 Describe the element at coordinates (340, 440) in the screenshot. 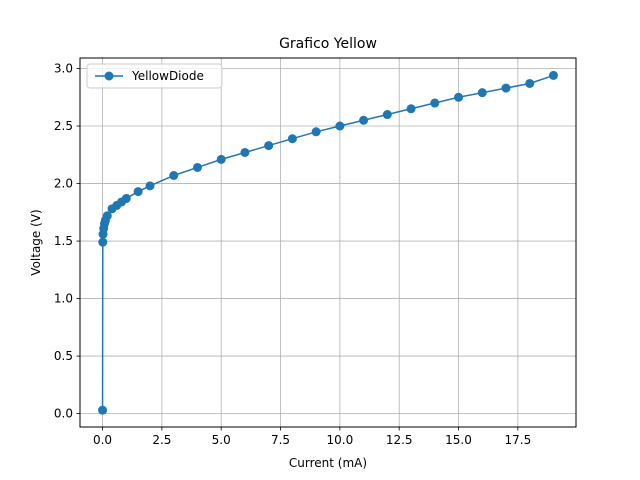

I see `x-tick-label: 10.0` at that location.